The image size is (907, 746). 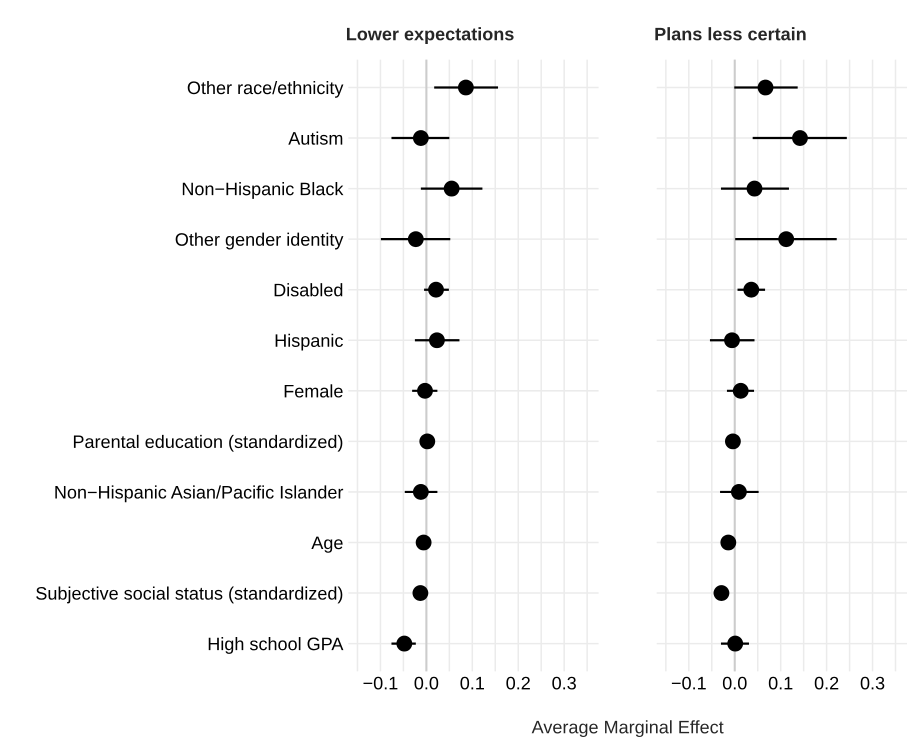 What do you see at coordinates (199, 493) in the screenshot?
I see `y-tick-label: Non−Hispanic Asian/Pacific Islander` at bounding box center [199, 493].